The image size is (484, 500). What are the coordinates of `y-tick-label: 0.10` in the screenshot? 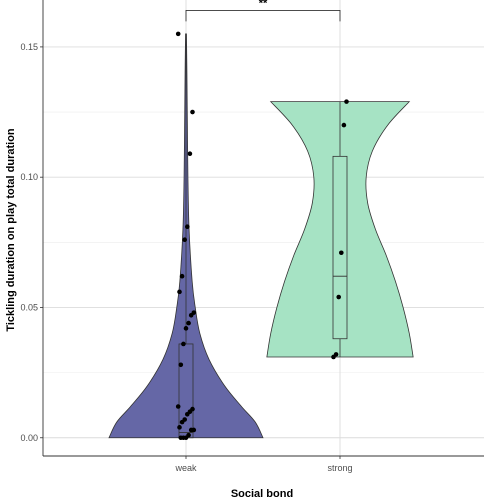 It's located at (29, 177).